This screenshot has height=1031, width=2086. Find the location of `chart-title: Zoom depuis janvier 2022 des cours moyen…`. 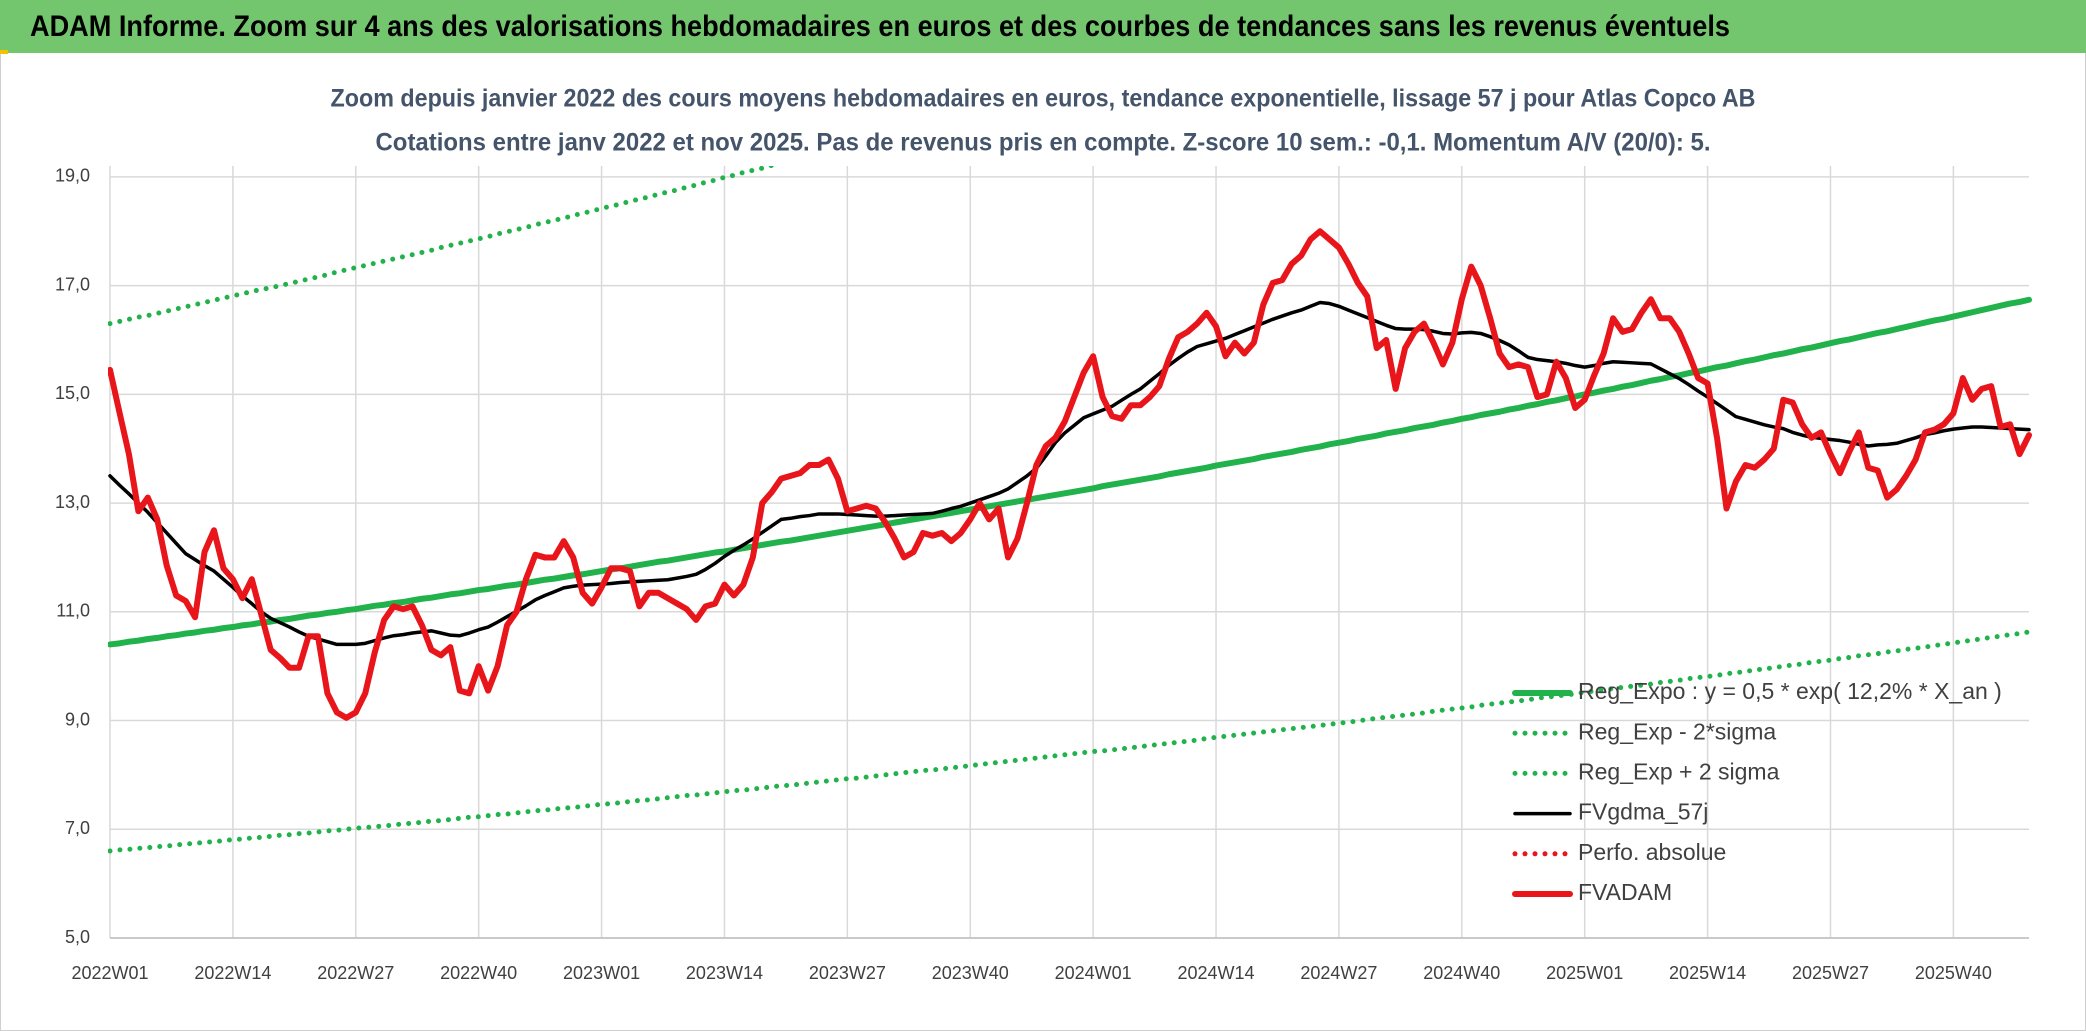

chart-title: Zoom depuis janvier 2022 des cours moyen… is located at coordinates (1043, 99).